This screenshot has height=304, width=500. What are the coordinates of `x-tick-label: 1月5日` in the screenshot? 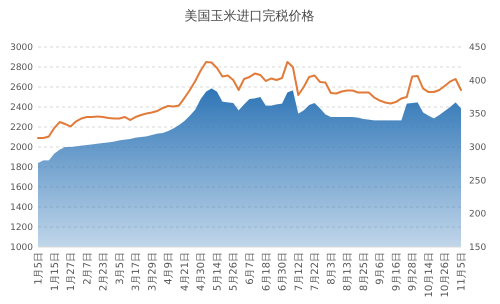 It's located at (39, 268).